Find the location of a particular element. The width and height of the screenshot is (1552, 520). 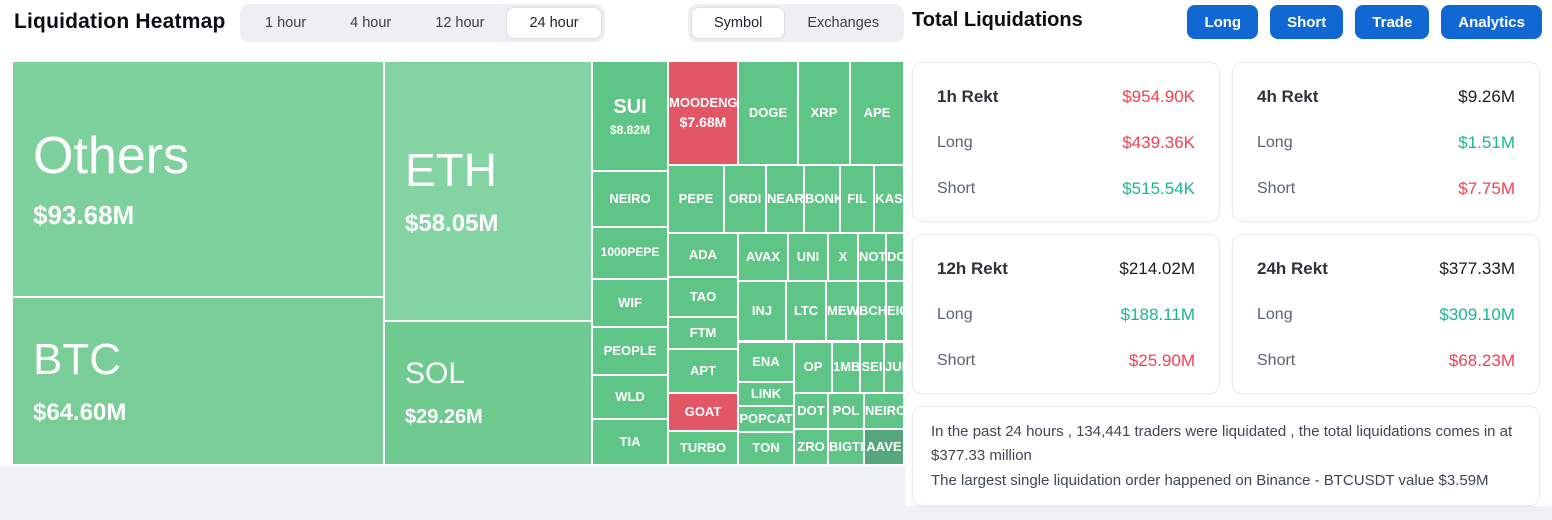

treemap-tile-fil: FIL is located at coordinates (857, 199).